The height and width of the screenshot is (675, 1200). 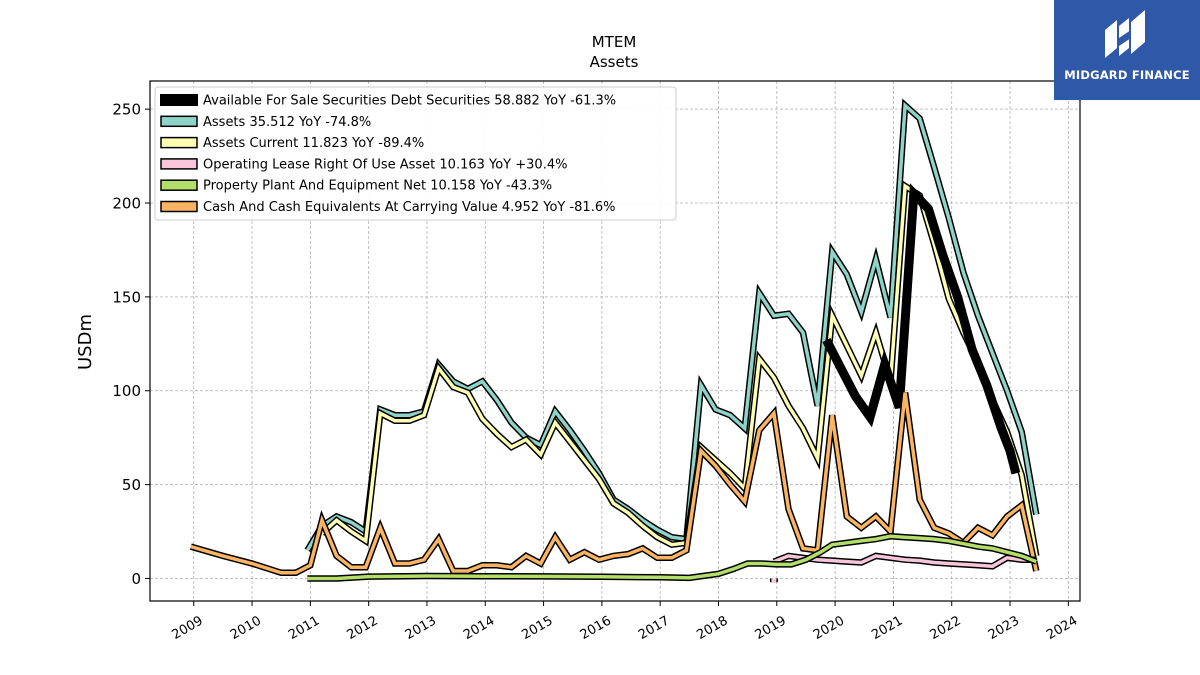 What do you see at coordinates (362, 628) in the screenshot?
I see `x-tick-label: 2012` at bounding box center [362, 628].